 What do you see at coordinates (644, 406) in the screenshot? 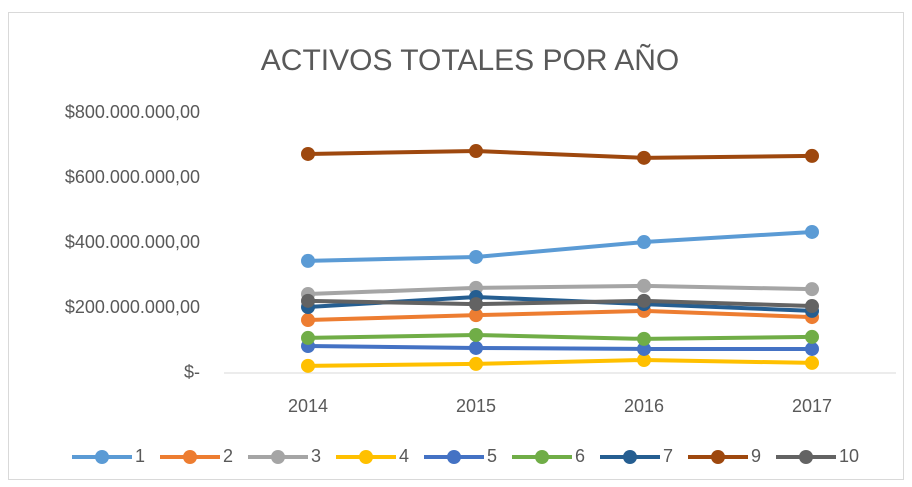
I see `x-tick-label: 2016` at bounding box center [644, 406].